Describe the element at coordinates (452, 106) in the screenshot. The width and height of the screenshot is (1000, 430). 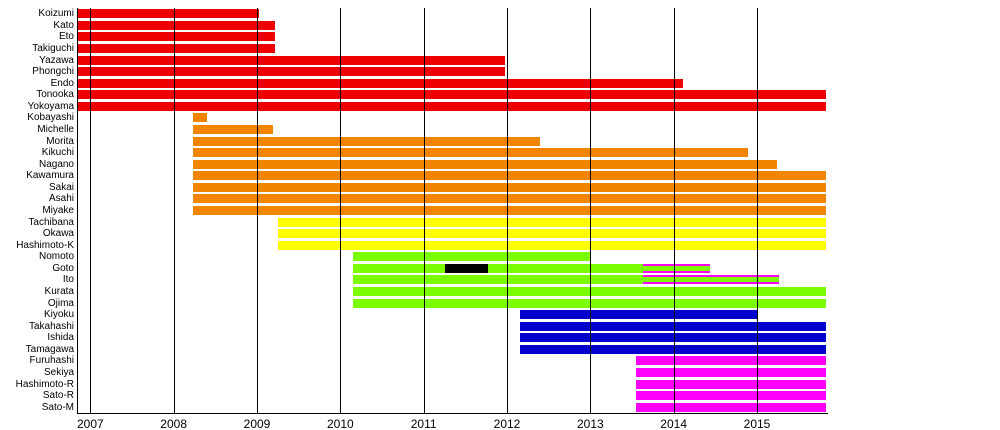
I see `bar-yokoyama` at that location.